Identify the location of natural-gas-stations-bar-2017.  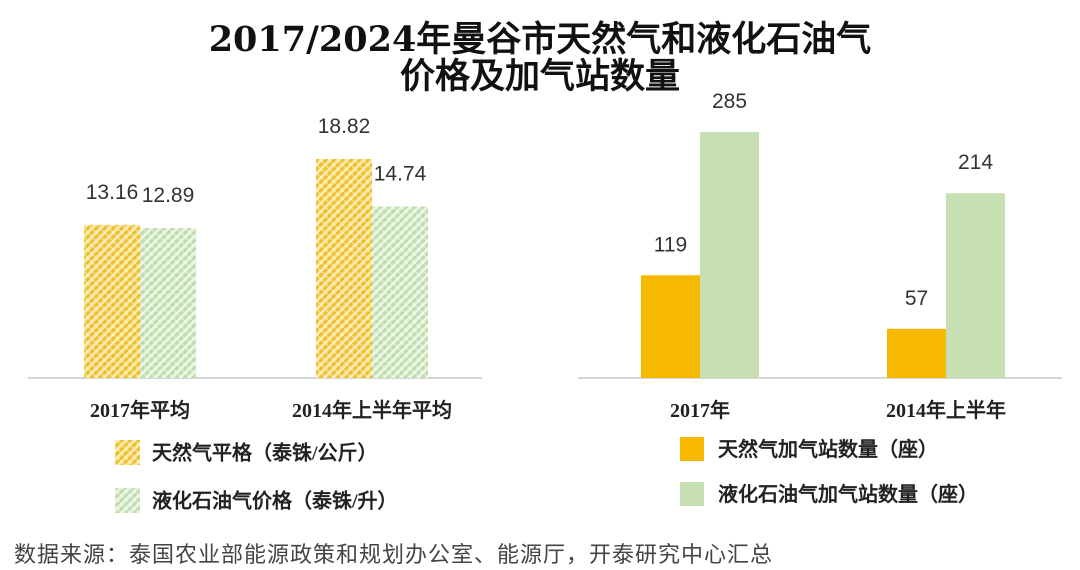
(670, 326).